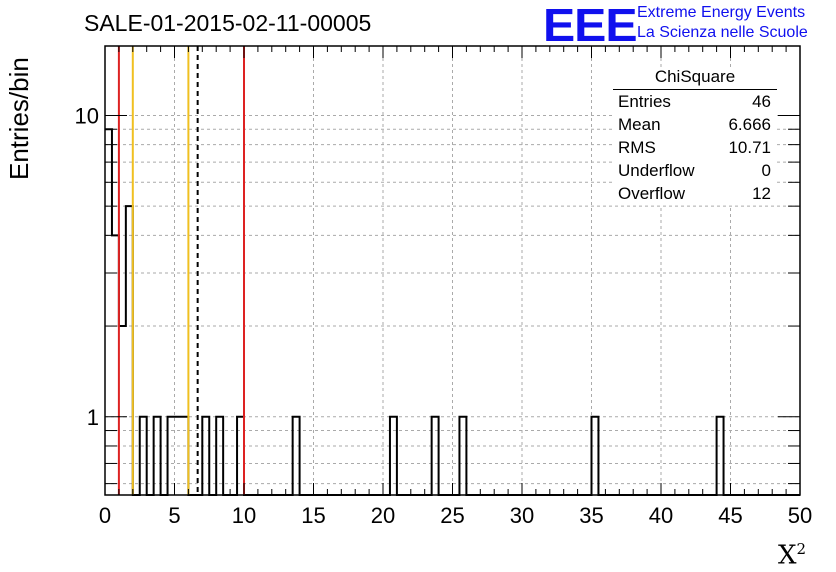 Image resolution: width=836 pixels, height=572 pixels. Describe the element at coordinates (721, 12) in the screenshot. I see `logo-line-1: Extreme Energy Events` at that location.